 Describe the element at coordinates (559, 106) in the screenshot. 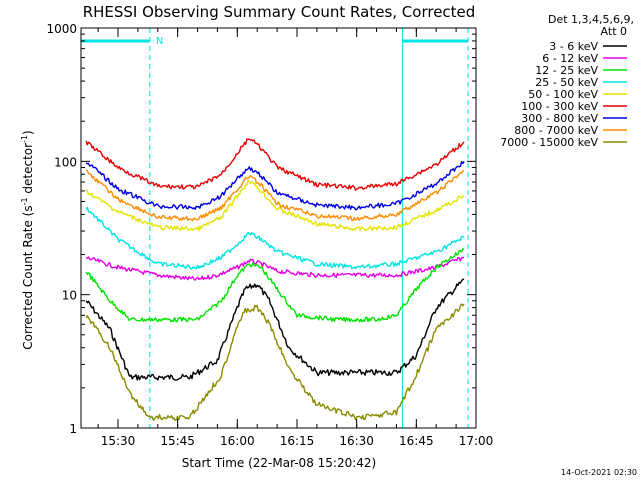

I see `legend-label: 100 - 300 keV` at that location.